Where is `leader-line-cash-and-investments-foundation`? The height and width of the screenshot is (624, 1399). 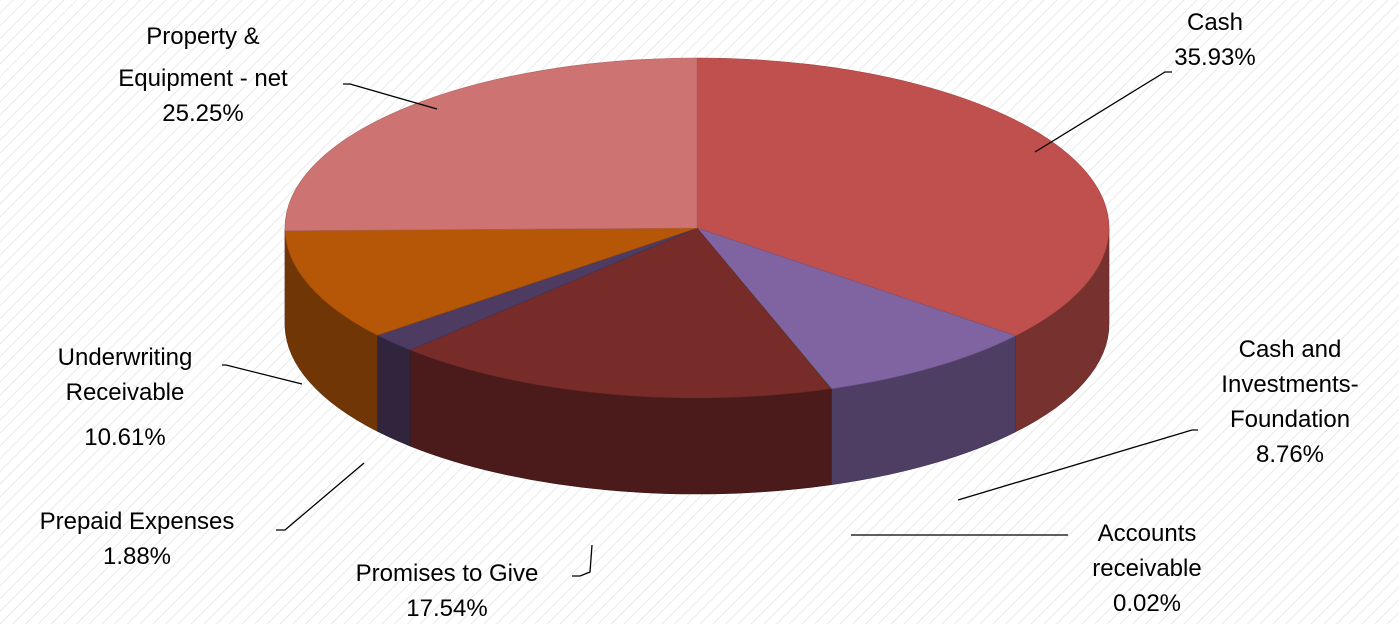
leader-line-cash-and-investments-foundation is located at coordinates (1077, 465).